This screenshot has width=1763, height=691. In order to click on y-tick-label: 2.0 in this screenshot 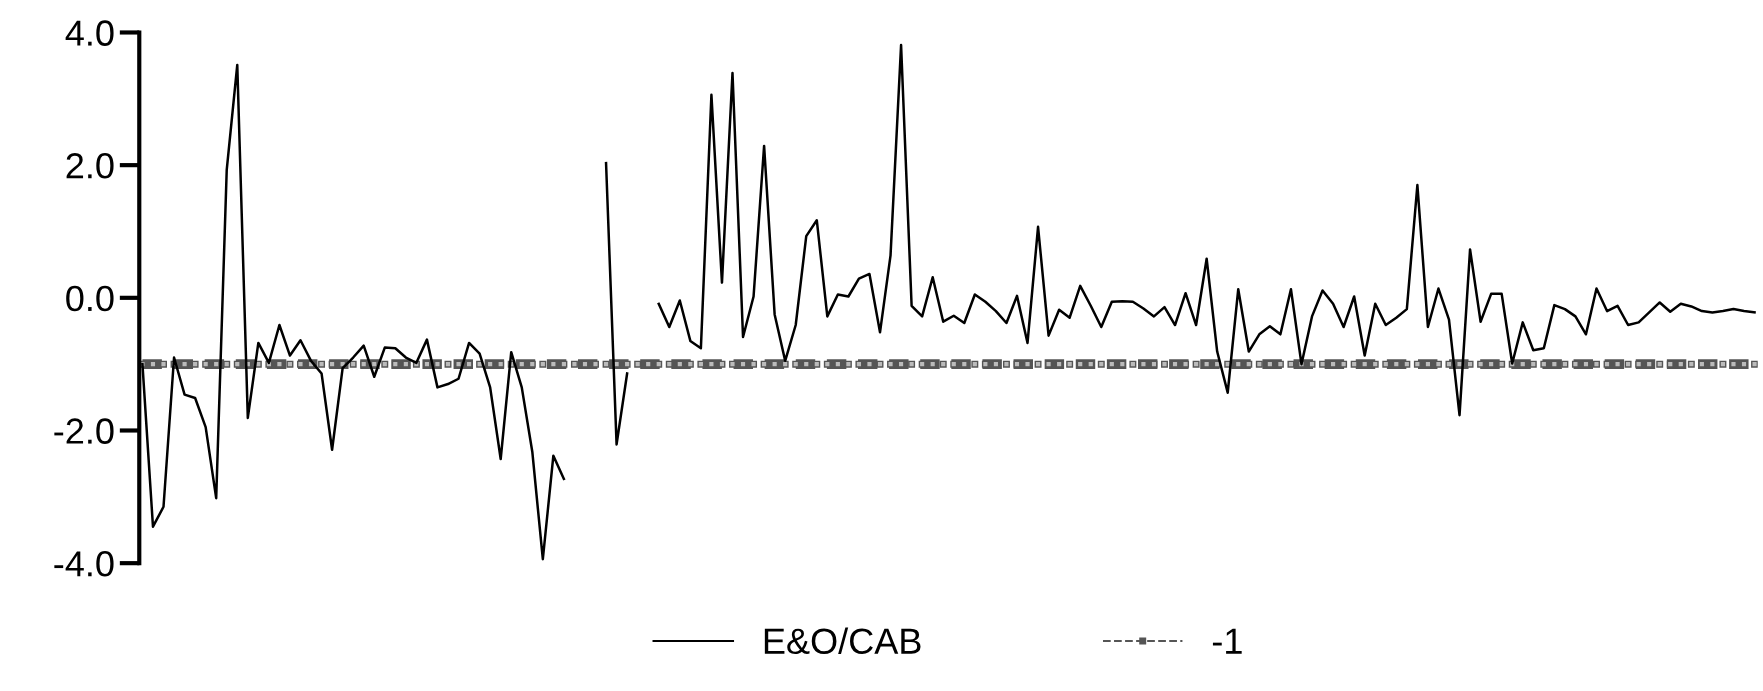, I will do `click(90, 166)`.